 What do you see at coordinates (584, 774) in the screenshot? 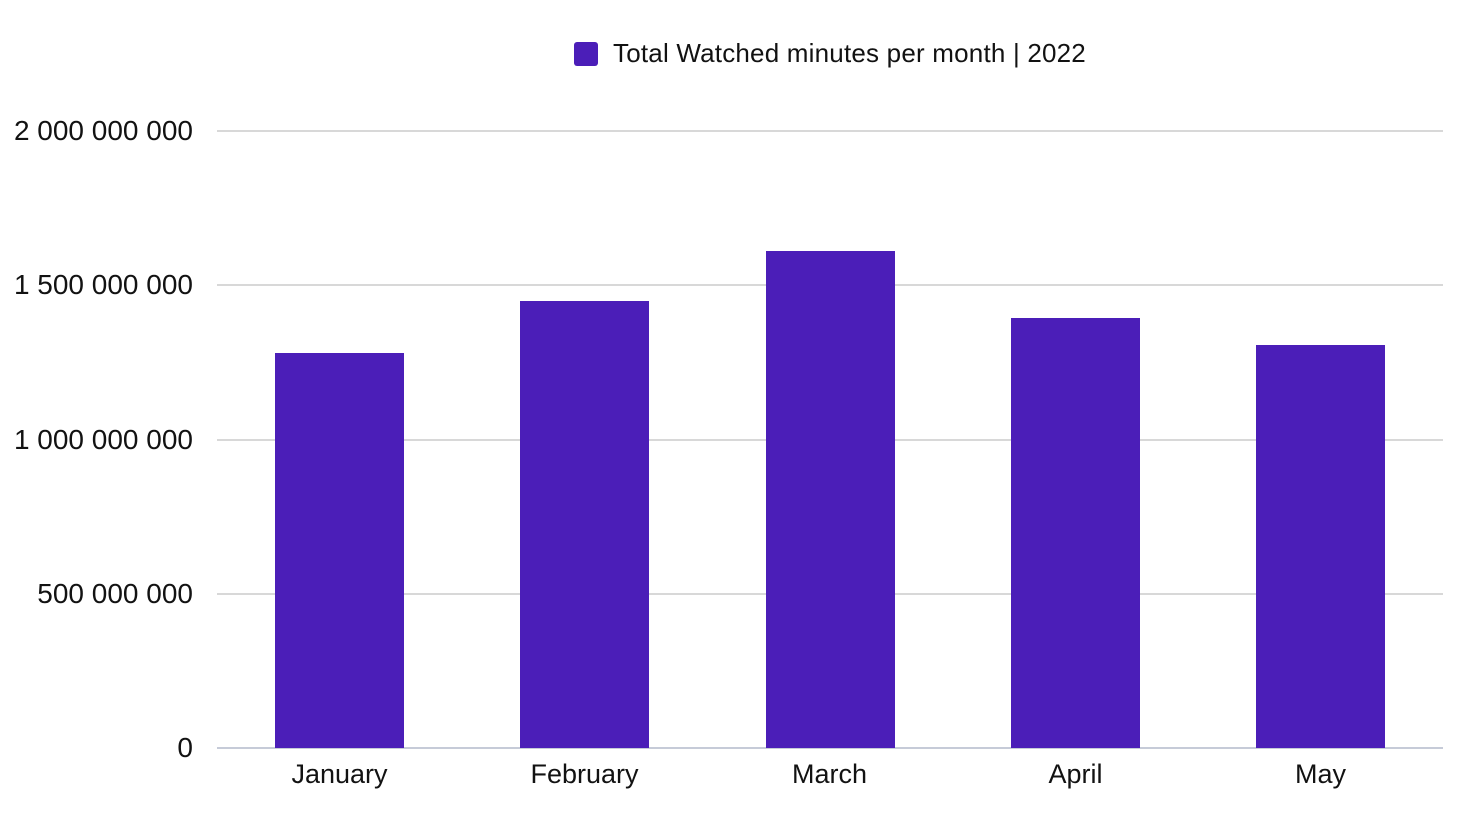
I see `x-tick-label-february: February` at bounding box center [584, 774].